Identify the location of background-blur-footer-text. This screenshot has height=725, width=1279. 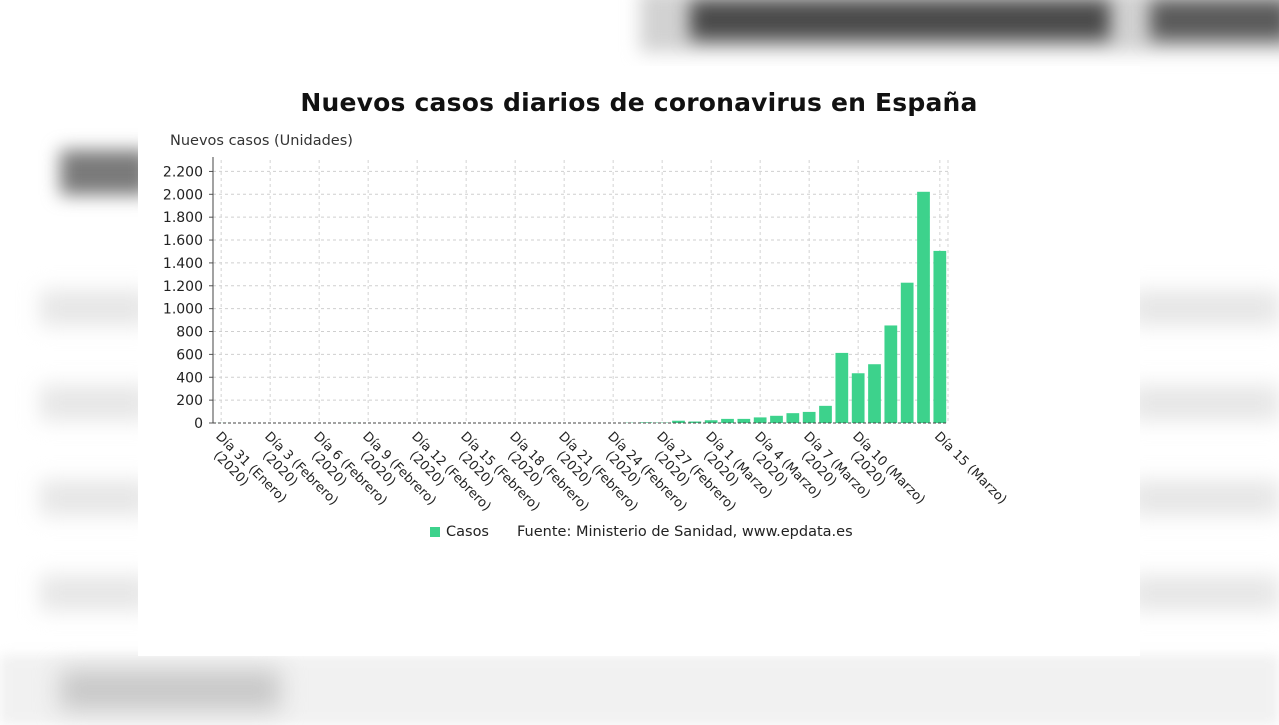
(170, 690).